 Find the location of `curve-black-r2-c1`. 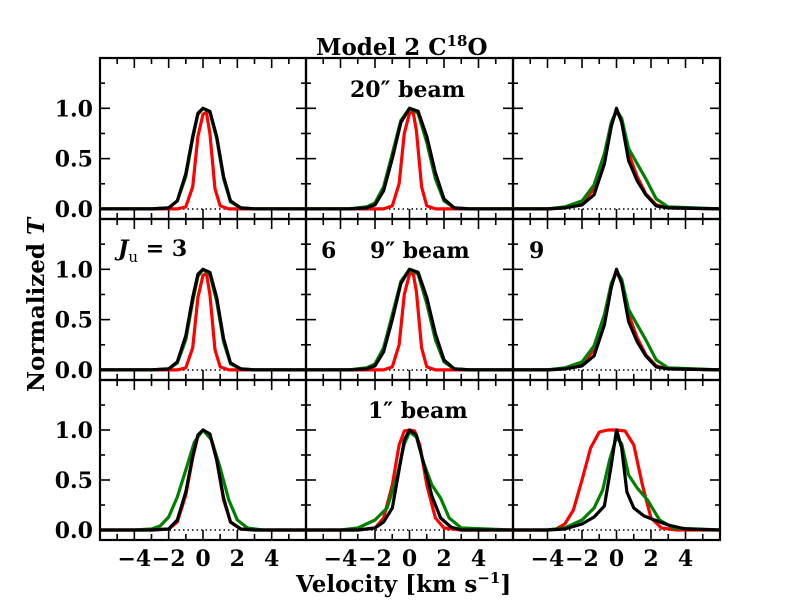

curve-black-r2-c1 is located at coordinates (409, 480).